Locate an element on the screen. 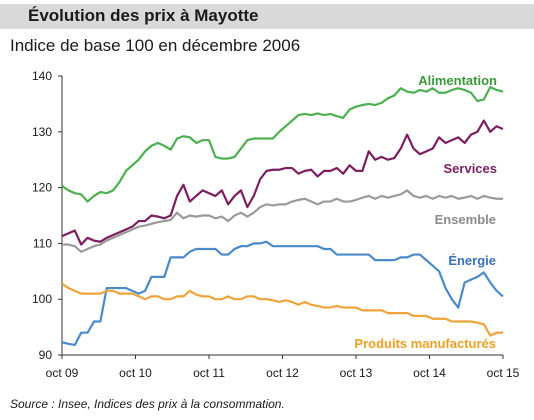 The image size is (534, 420). x-tick-label: oct 10 is located at coordinates (135, 373).